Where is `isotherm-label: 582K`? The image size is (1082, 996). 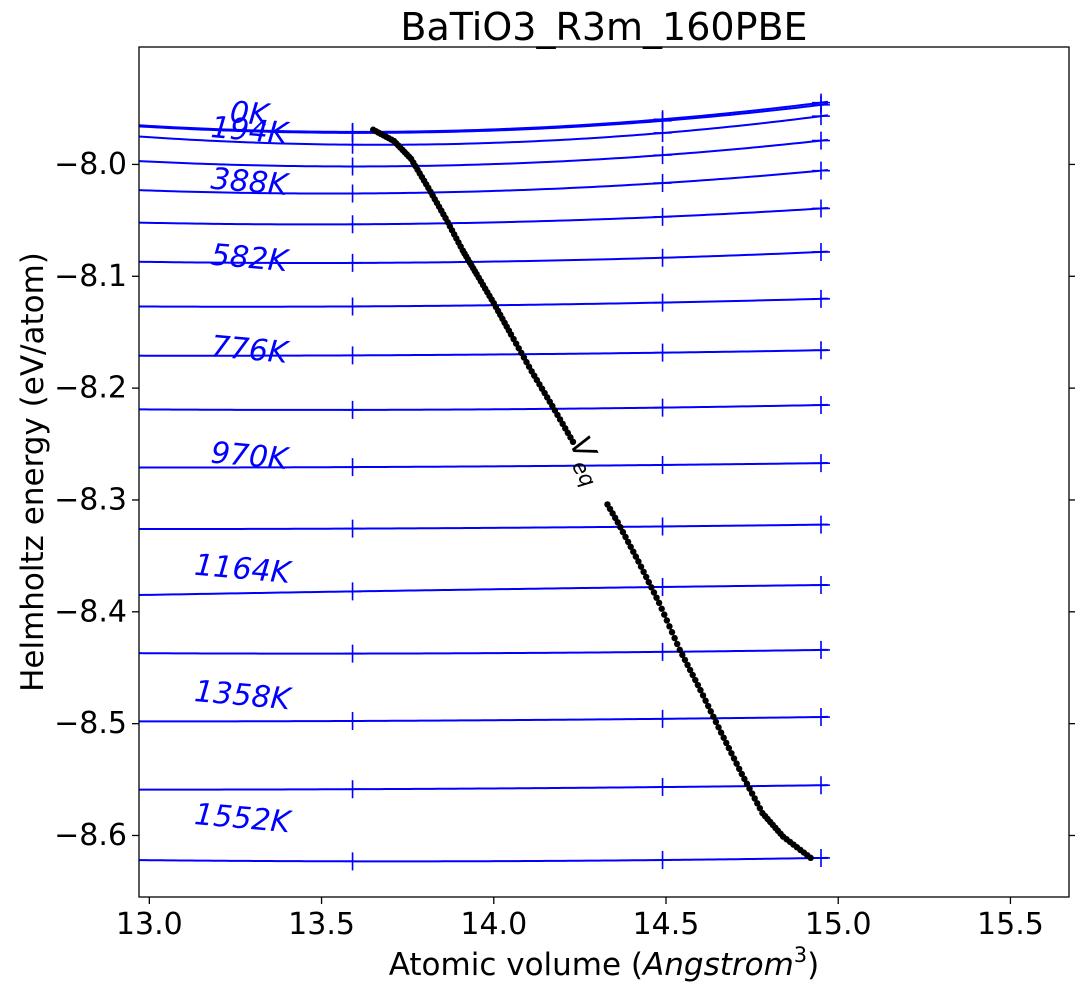
isotherm-label: 582K is located at coordinates (250, 259).